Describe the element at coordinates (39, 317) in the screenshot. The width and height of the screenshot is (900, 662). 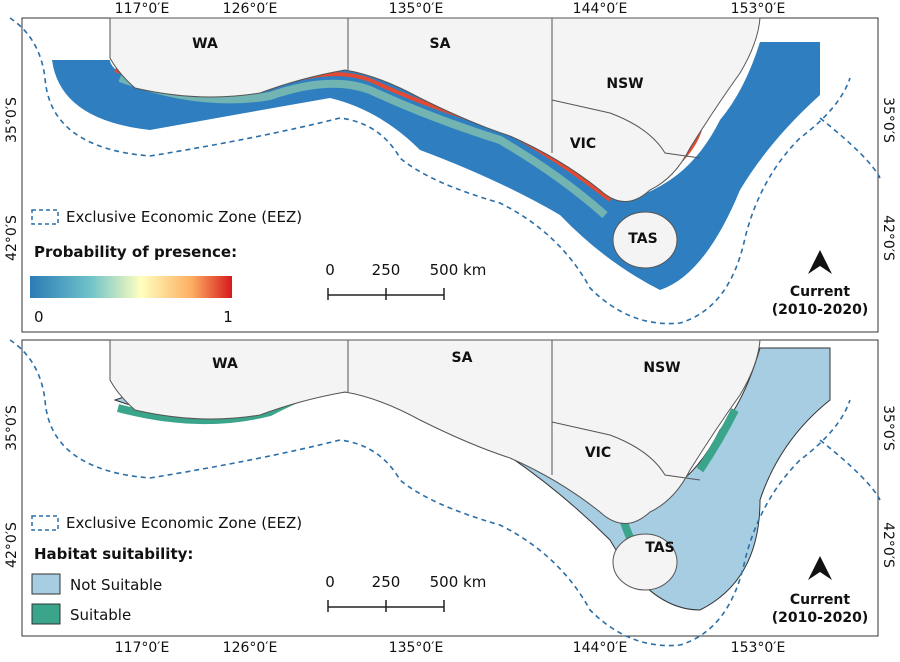
I see `ramp-min: 0` at that location.